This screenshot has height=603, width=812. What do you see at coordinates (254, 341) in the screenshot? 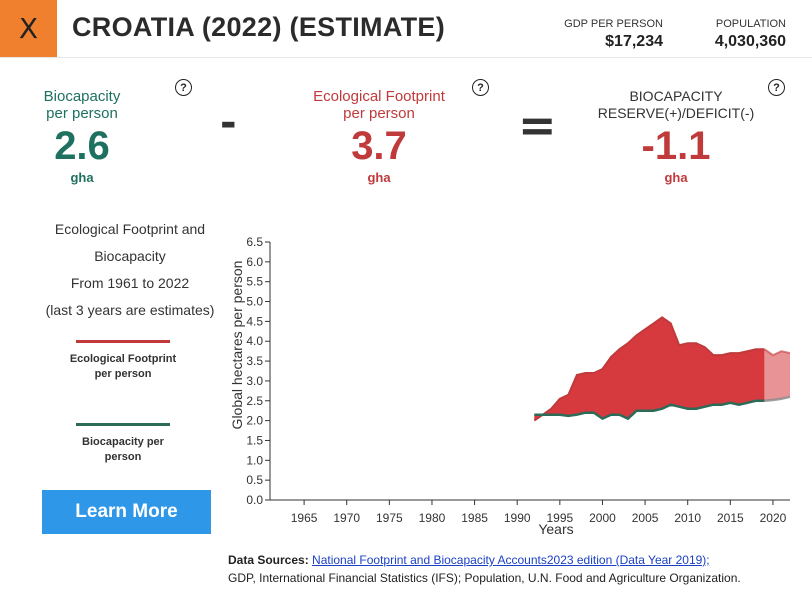
I see `y-tick-label: 4.0` at bounding box center [254, 341].